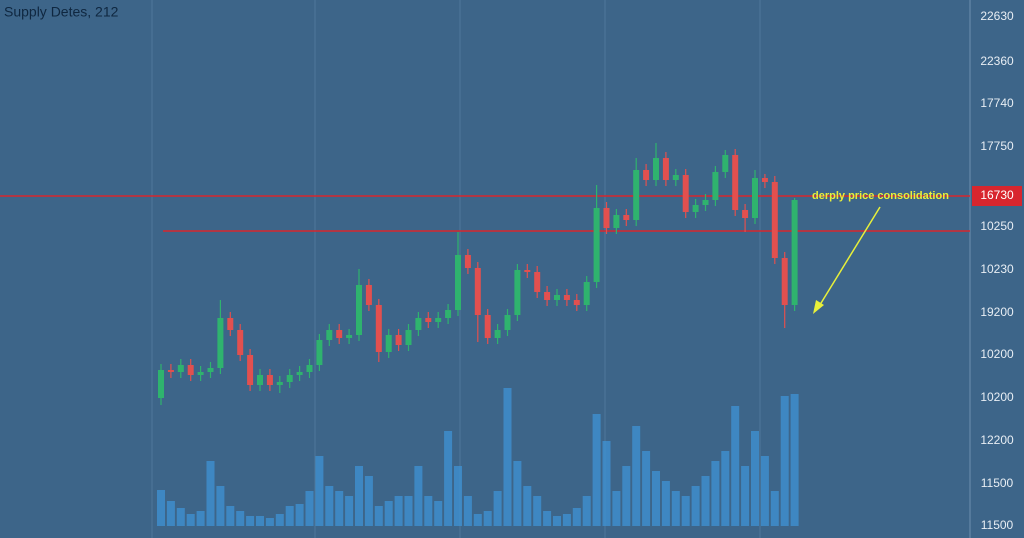 The height and width of the screenshot is (538, 1024). What do you see at coordinates (997, 483) in the screenshot?
I see `price-axis-label: 11500` at bounding box center [997, 483].